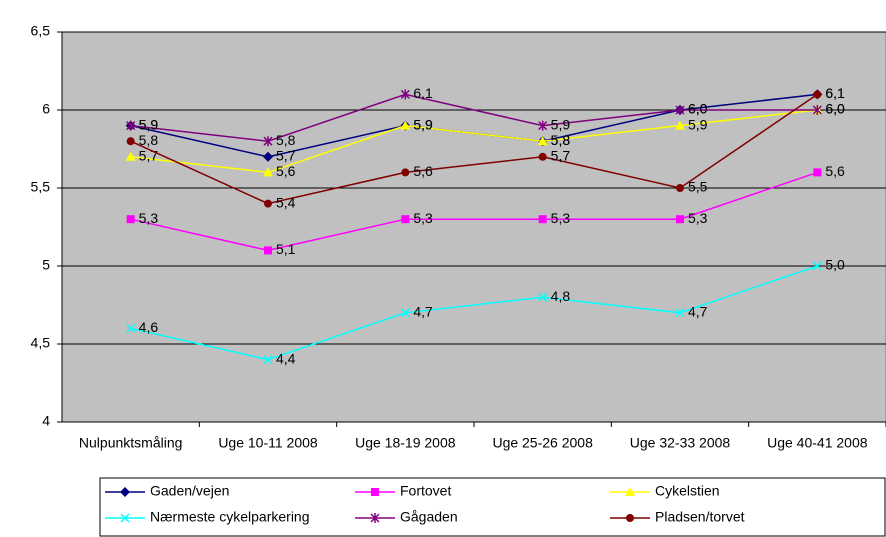 This screenshot has width=886, height=537. What do you see at coordinates (700, 517) in the screenshot?
I see `legend-label: Pladsen/torvet` at bounding box center [700, 517].